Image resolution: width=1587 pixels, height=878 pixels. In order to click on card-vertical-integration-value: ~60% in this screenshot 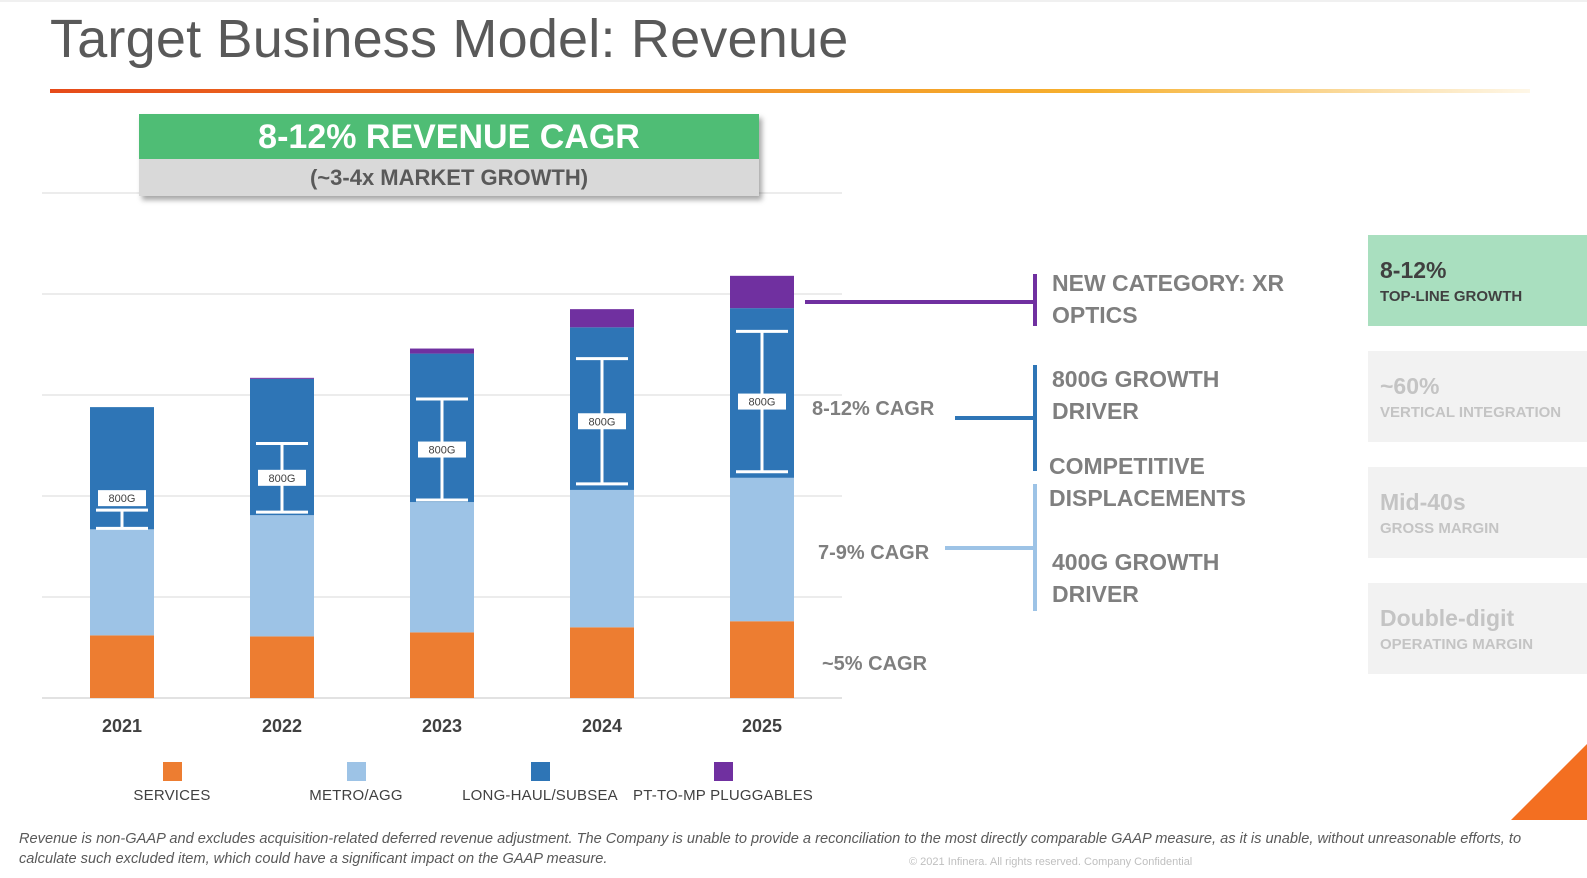, I will do `click(1410, 386)`.